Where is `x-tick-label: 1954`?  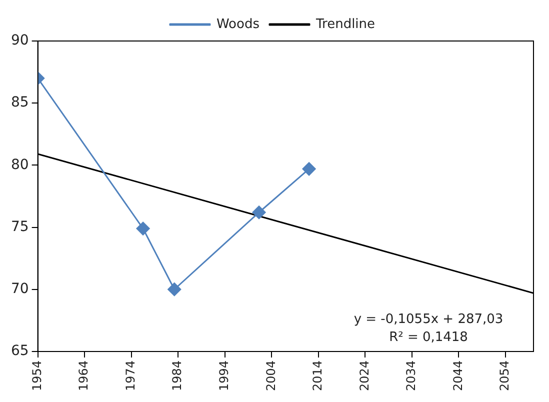
x-tick-label: 1954 is located at coordinates (37, 376).